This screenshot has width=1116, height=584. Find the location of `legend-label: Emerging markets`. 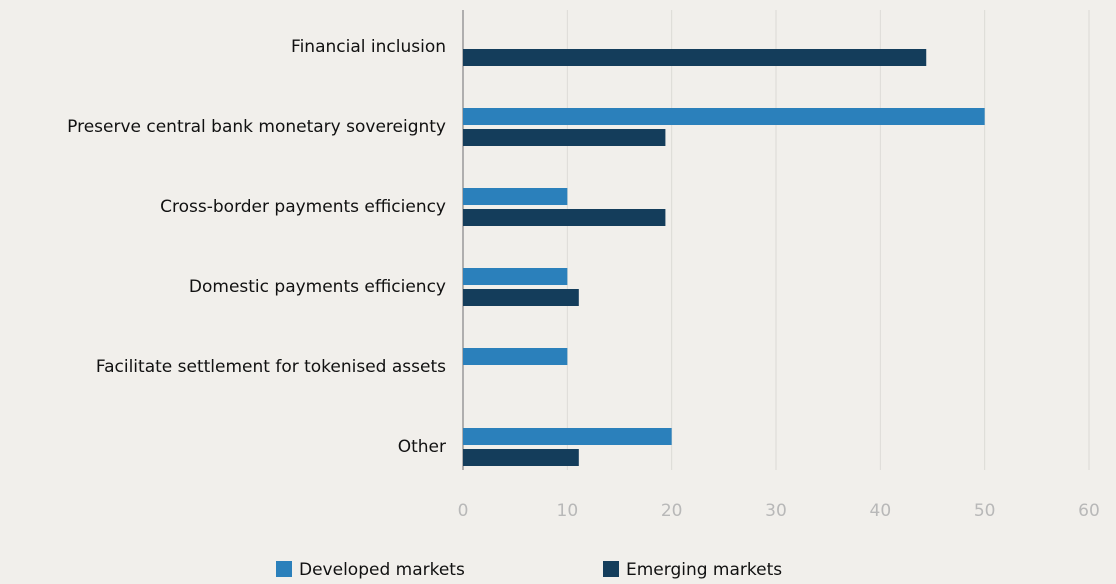

legend-label: Emerging markets is located at coordinates (704, 570).